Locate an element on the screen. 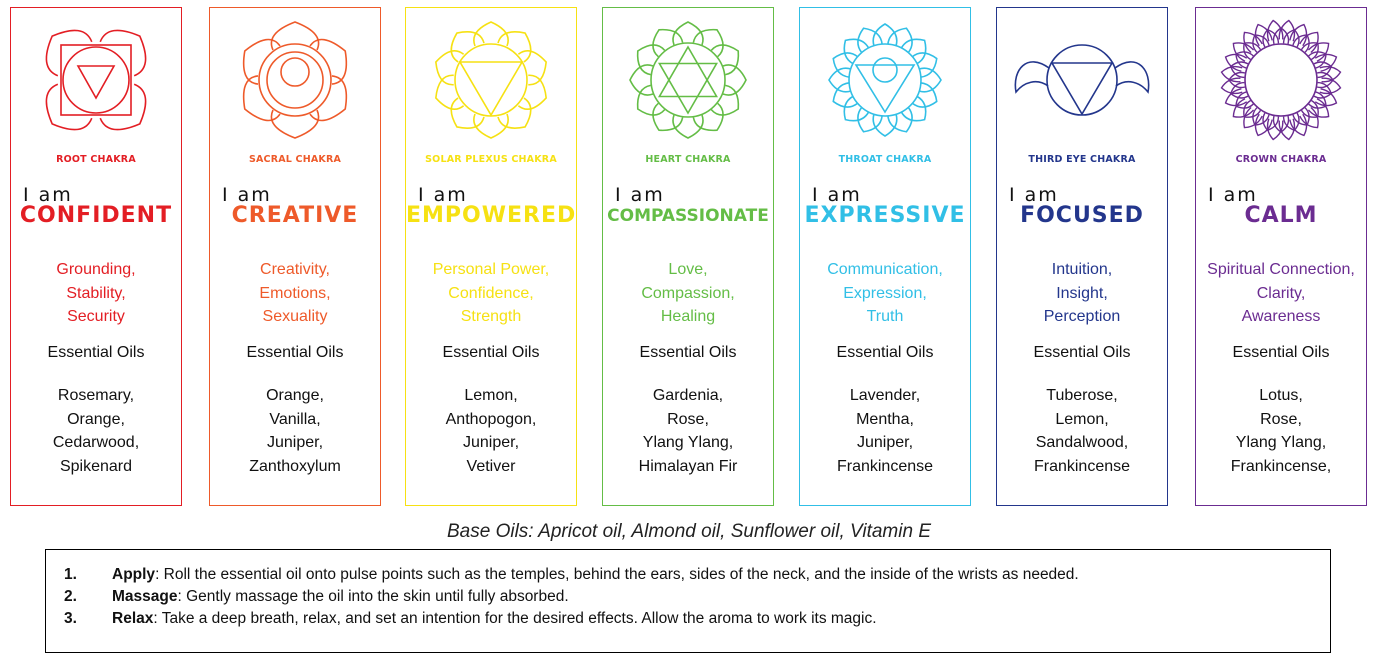  essential-oils-list: Lemon, Anthopogon, Juniper, Vetiver is located at coordinates (491, 431).